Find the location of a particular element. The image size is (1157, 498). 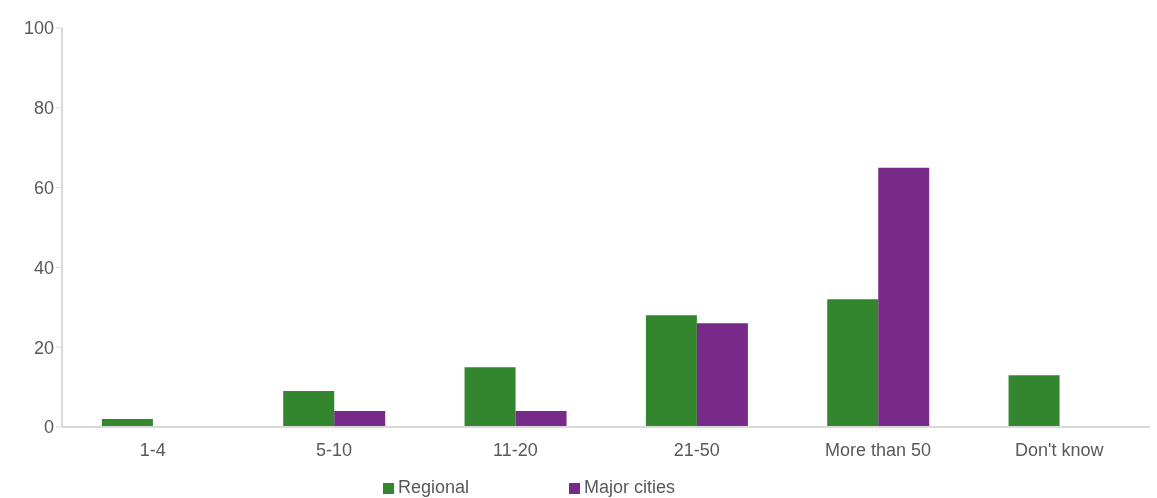

x-tick-label: 1-4 is located at coordinates (152, 449).